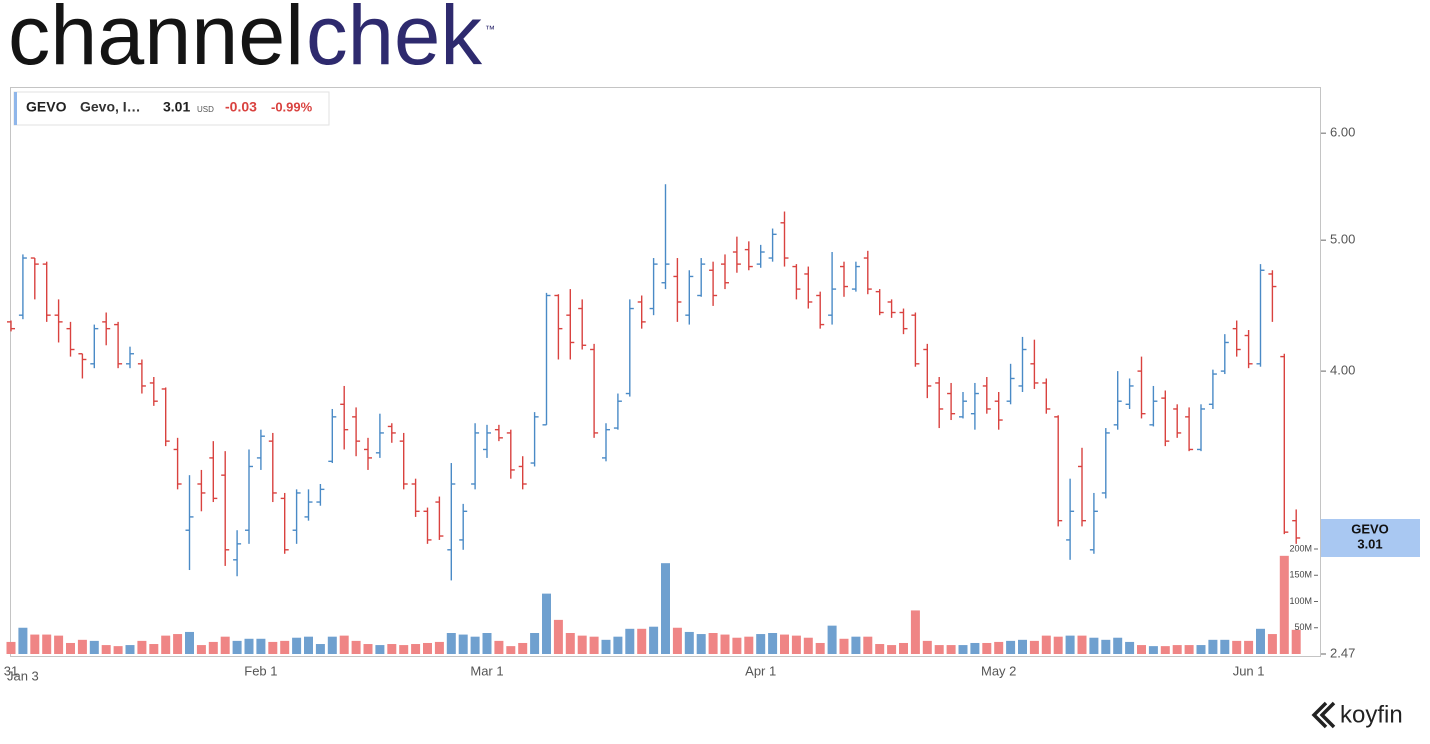 This screenshot has height=744, width=1430. I want to click on price-tag-value: 3.01, so click(1369, 543).